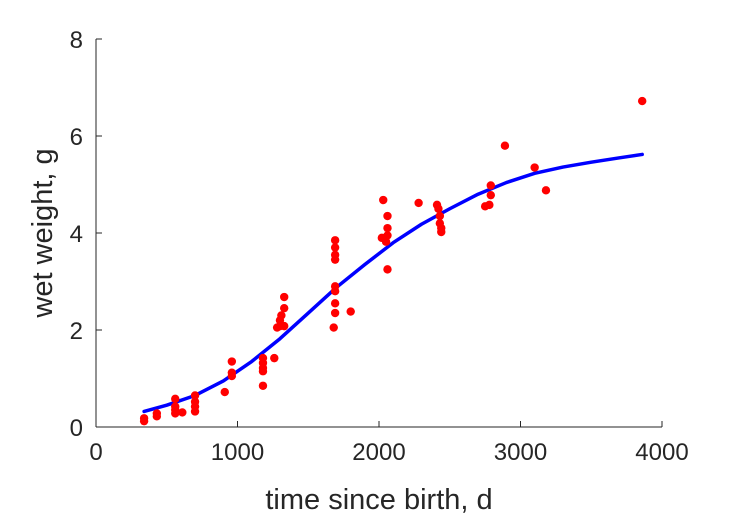 The height and width of the screenshot is (521, 729). I want to click on x-tick-label: 4000, so click(661, 452).